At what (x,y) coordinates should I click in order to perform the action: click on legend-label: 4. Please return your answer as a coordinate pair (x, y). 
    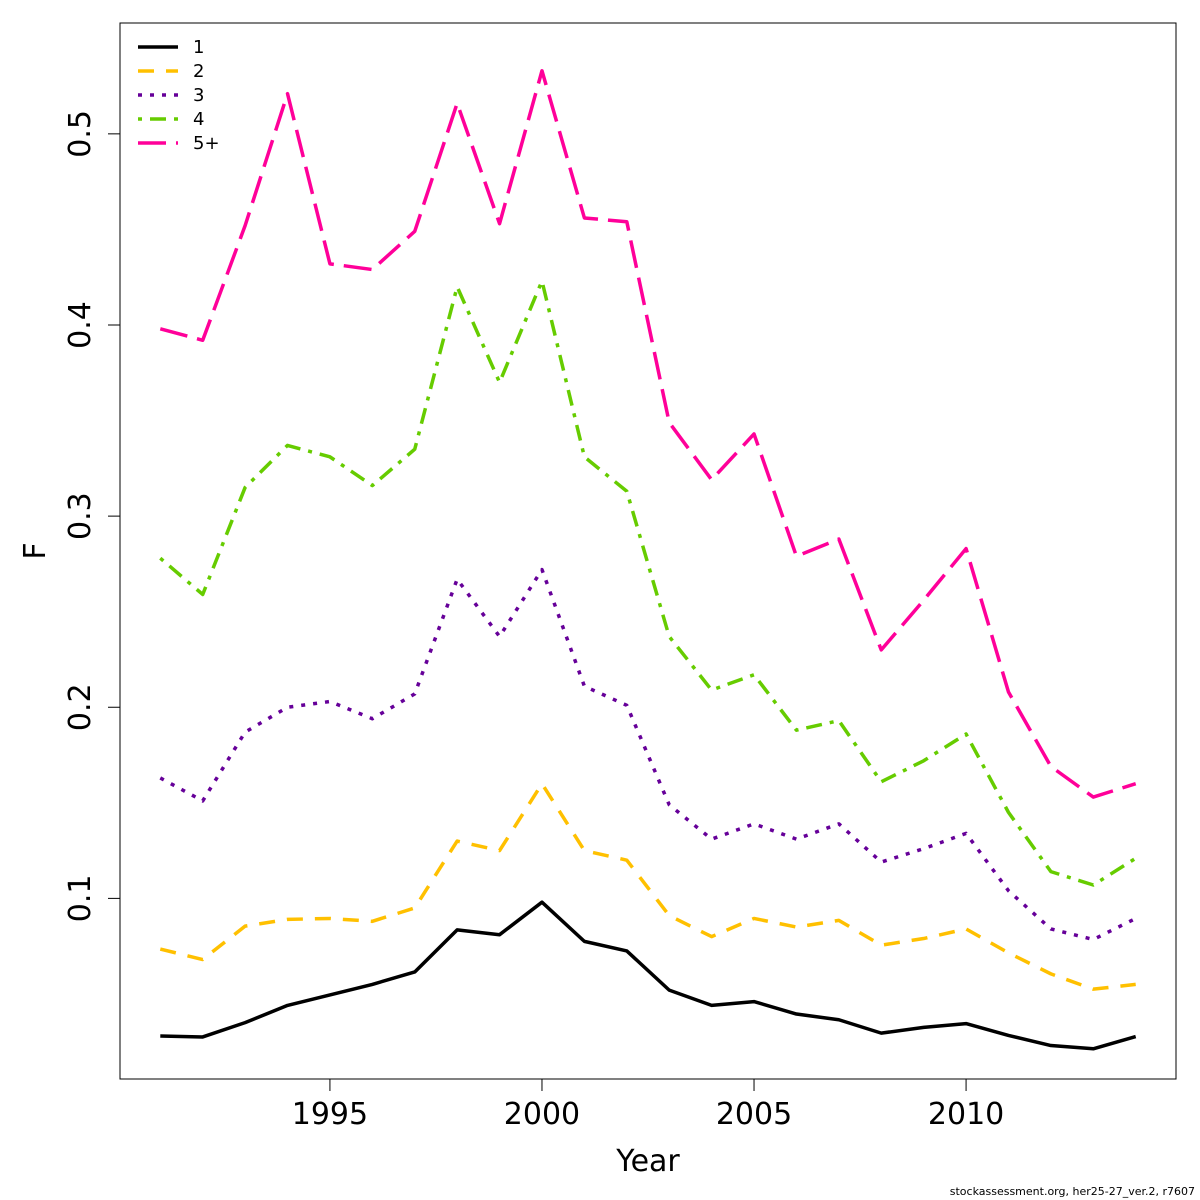
    Looking at the image, I should click on (198, 119).